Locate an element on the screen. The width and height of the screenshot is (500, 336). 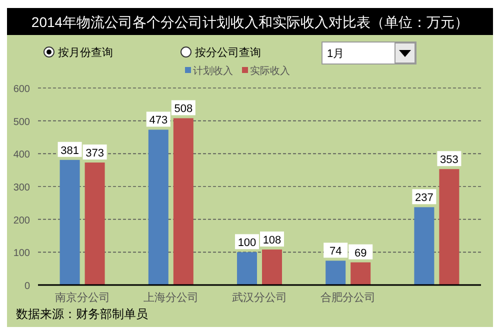
data-label: 373 is located at coordinates (95, 154).